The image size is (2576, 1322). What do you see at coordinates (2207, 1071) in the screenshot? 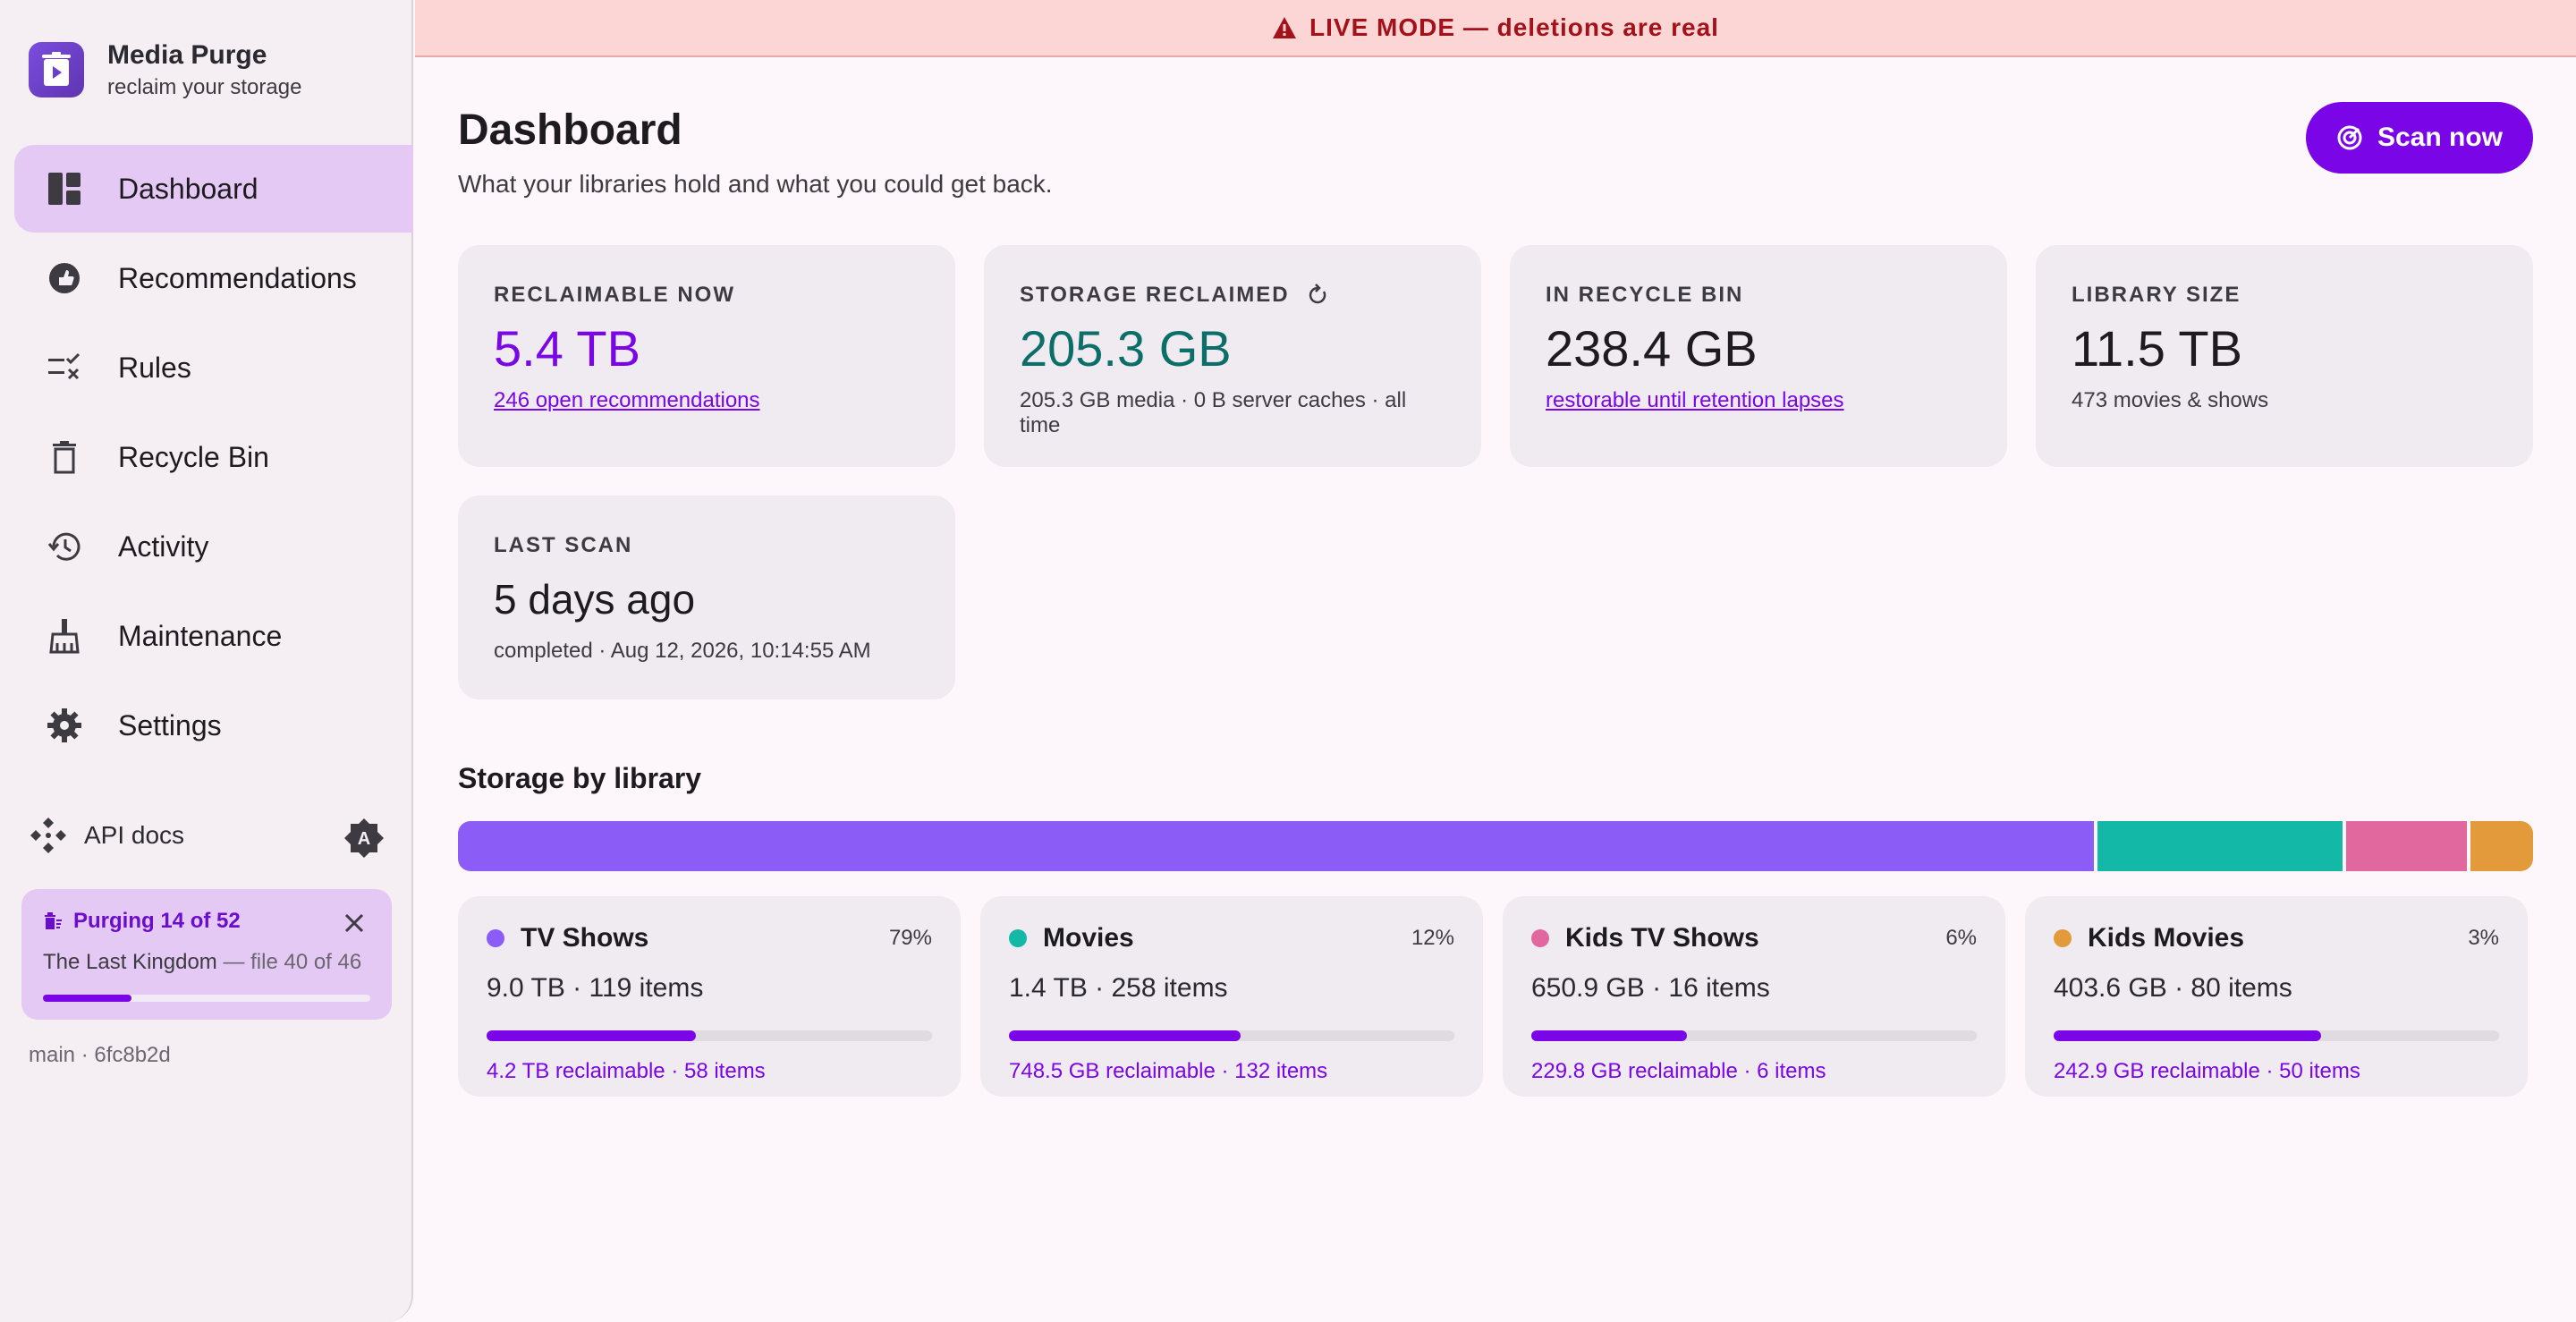
I see `library-reclaimable: 242.9 GB reclaimable · 50 items` at bounding box center [2207, 1071].